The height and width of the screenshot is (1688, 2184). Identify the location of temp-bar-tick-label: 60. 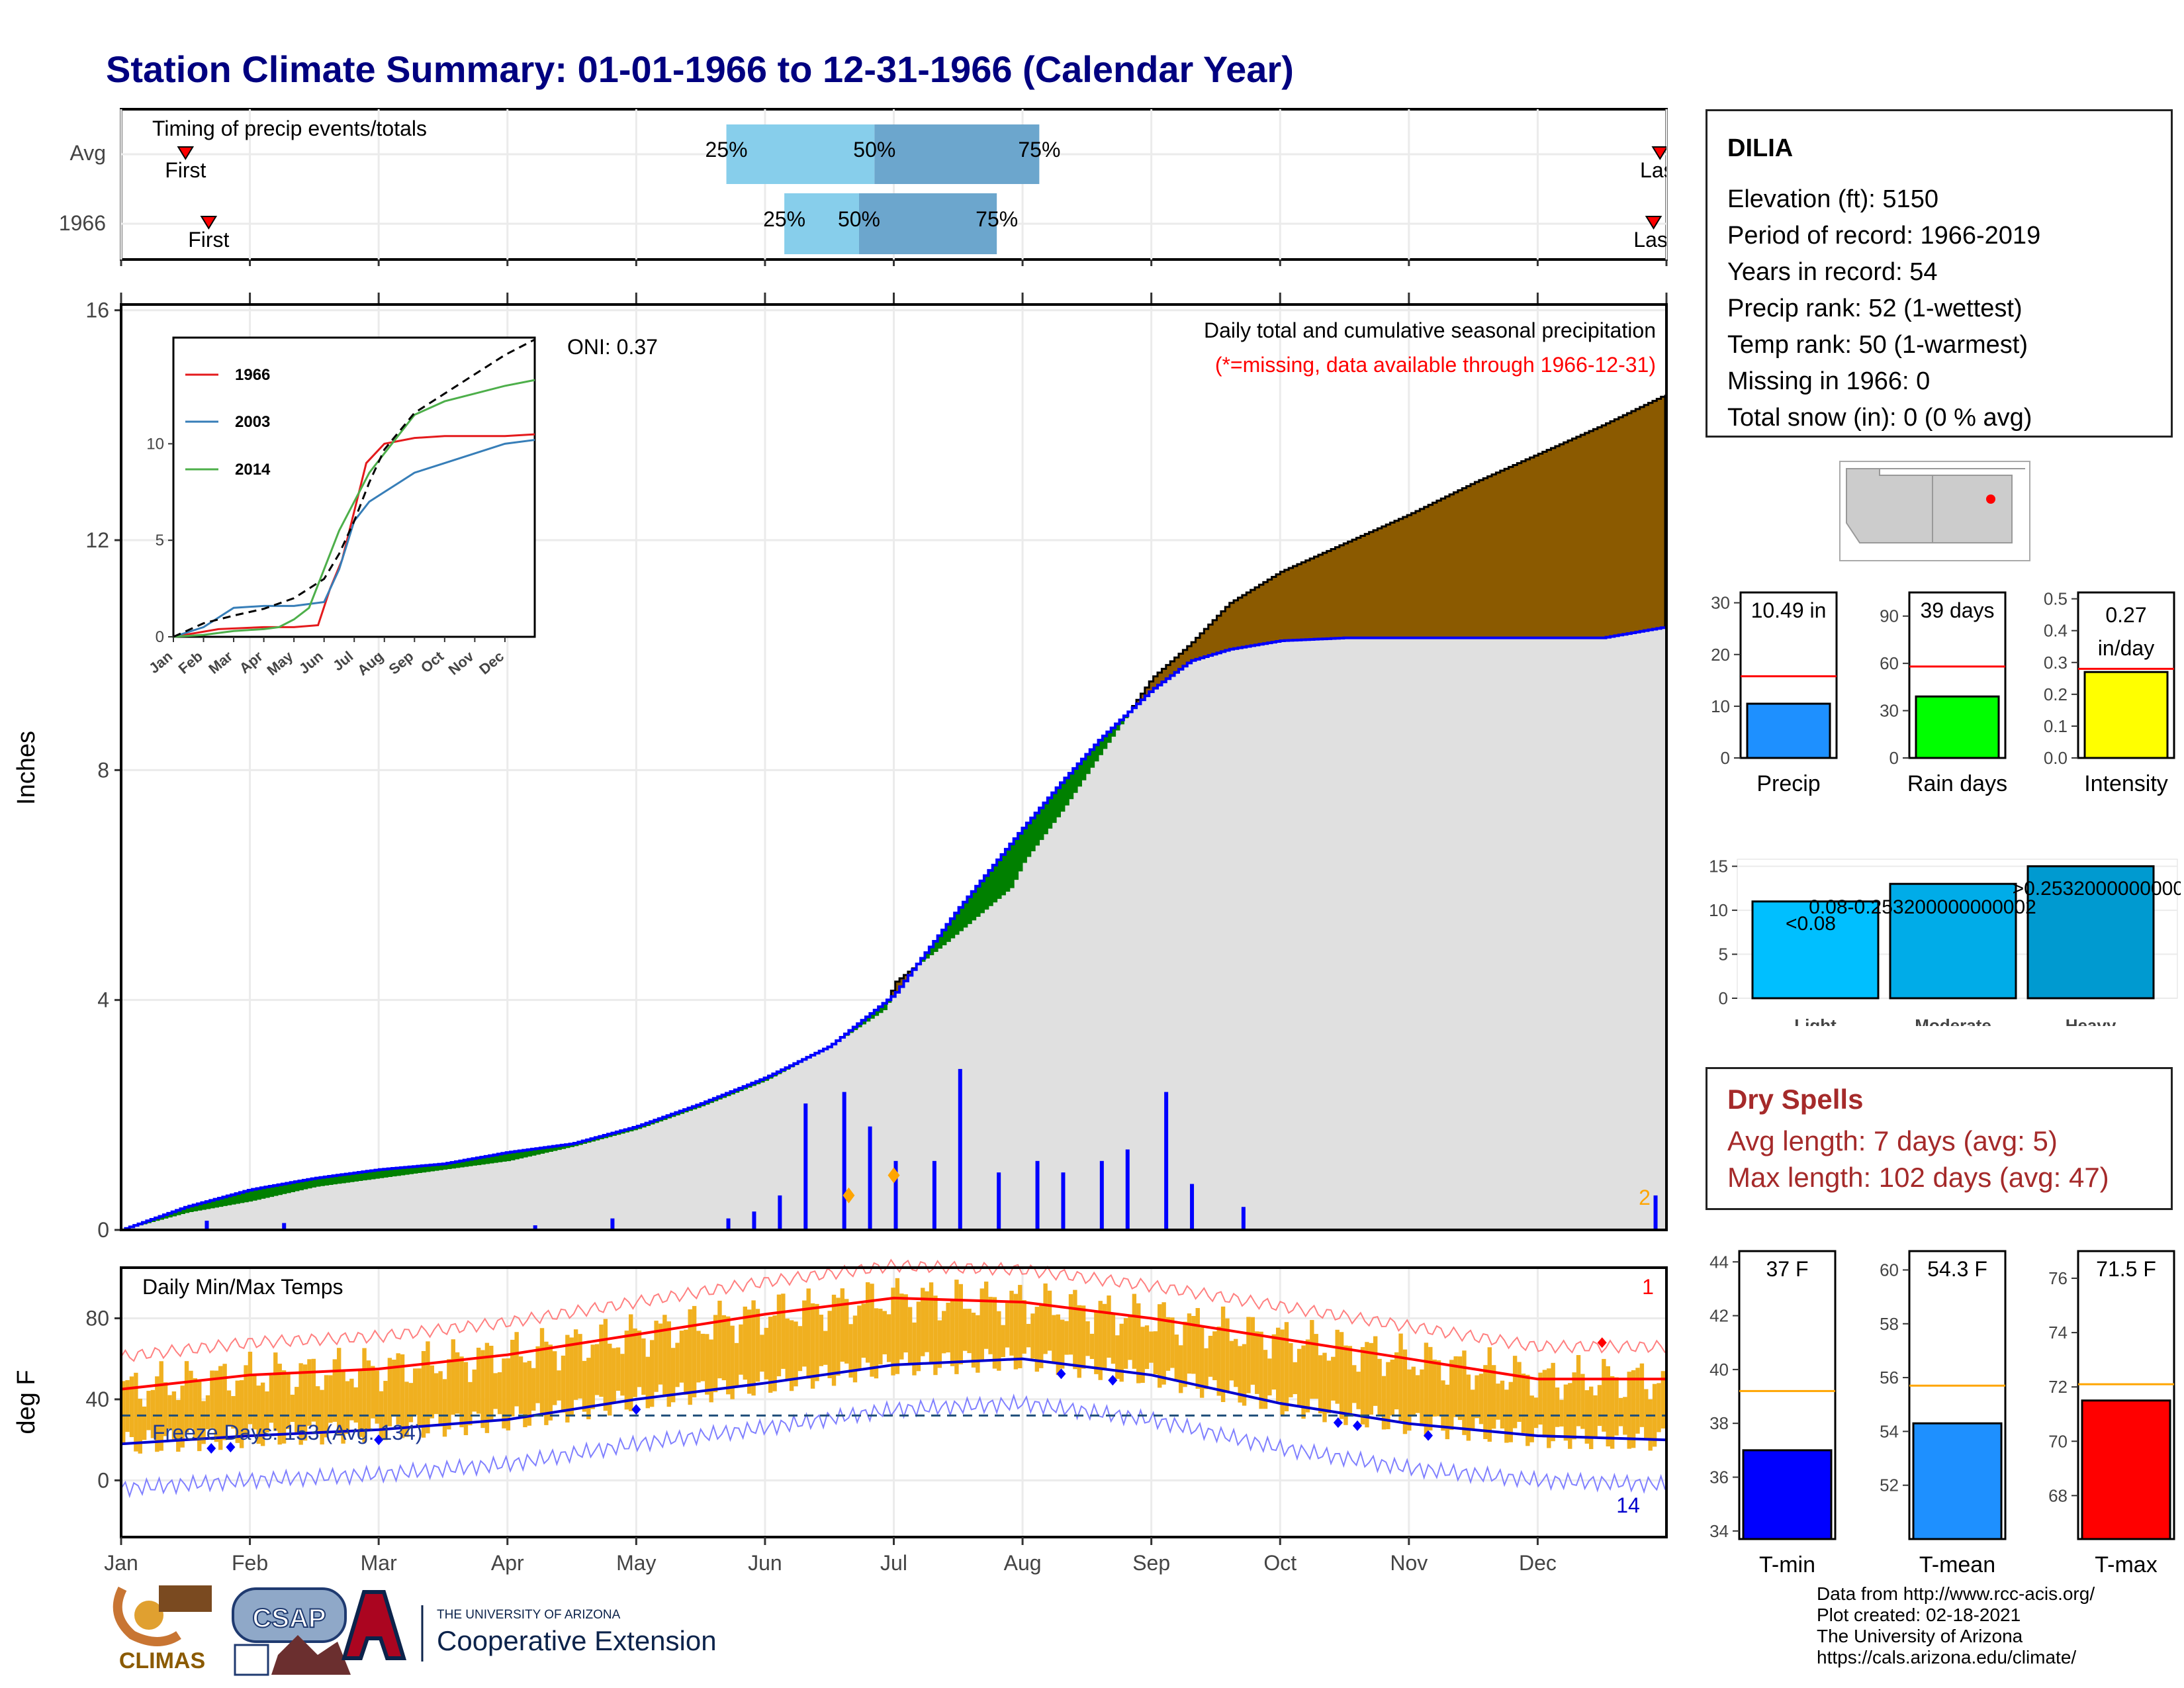
(1889, 1270).